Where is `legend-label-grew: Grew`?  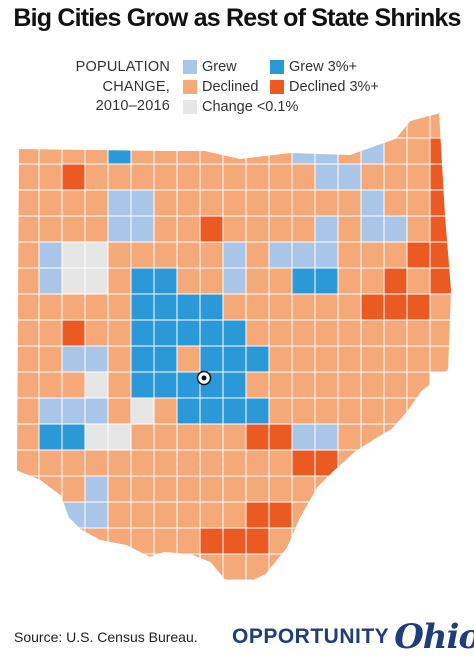 legend-label-grew: Grew is located at coordinates (219, 66).